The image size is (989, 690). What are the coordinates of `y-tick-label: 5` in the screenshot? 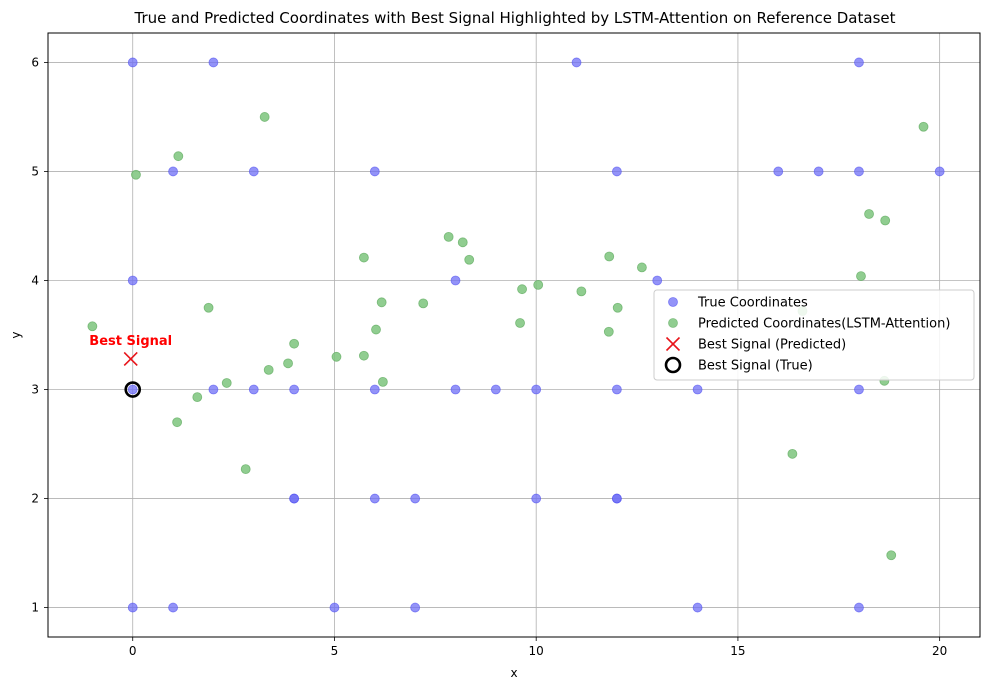 It's located at (35, 171).